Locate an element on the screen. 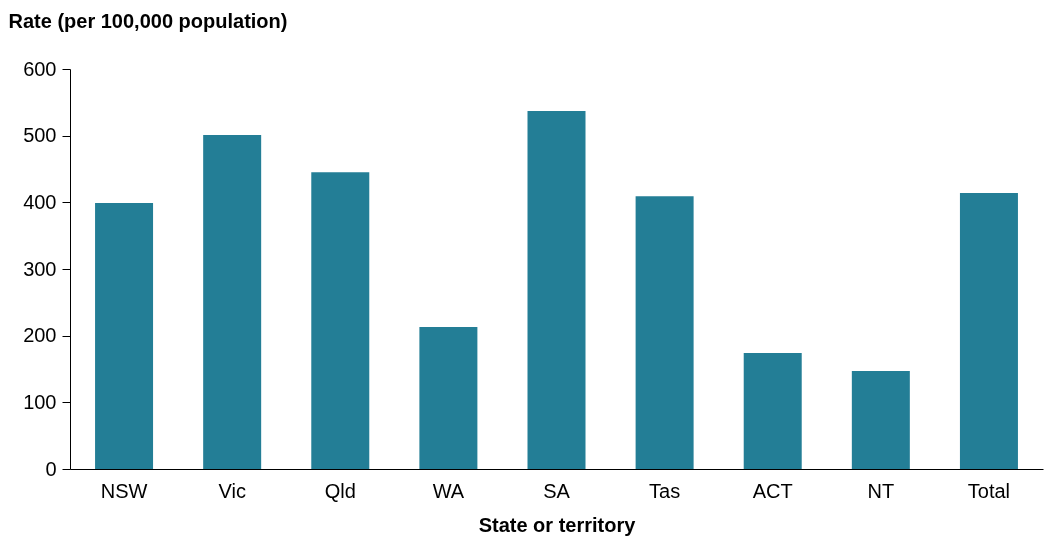 The height and width of the screenshot is (550, 1053). x-tick-label: NSW is located at coordinates (124, 490).